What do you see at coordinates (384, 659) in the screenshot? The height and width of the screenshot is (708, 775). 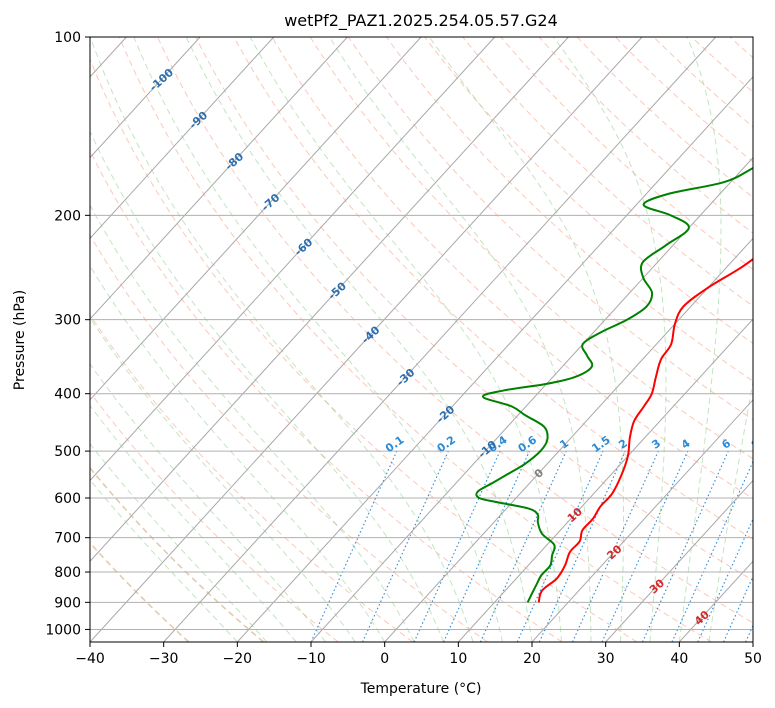 I see `x-tick-label: 0` at bounding box center [384, 659].